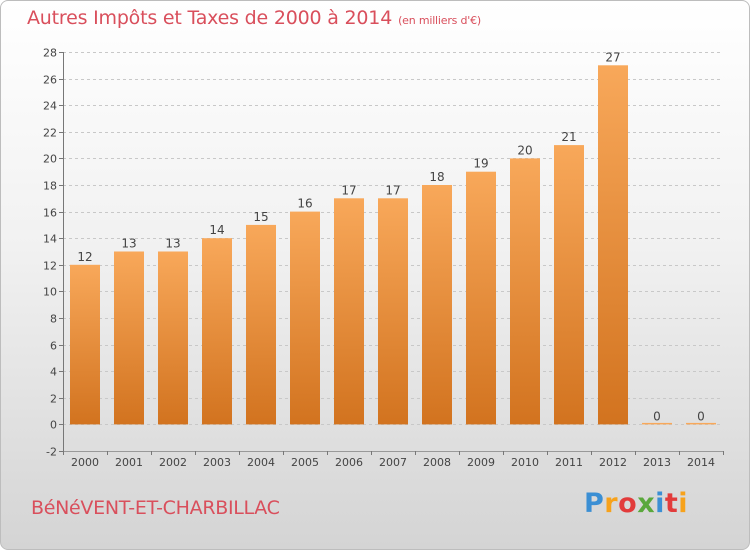  I want to click on chart-subtitle: (en milliers d'€), so click(439, 20).